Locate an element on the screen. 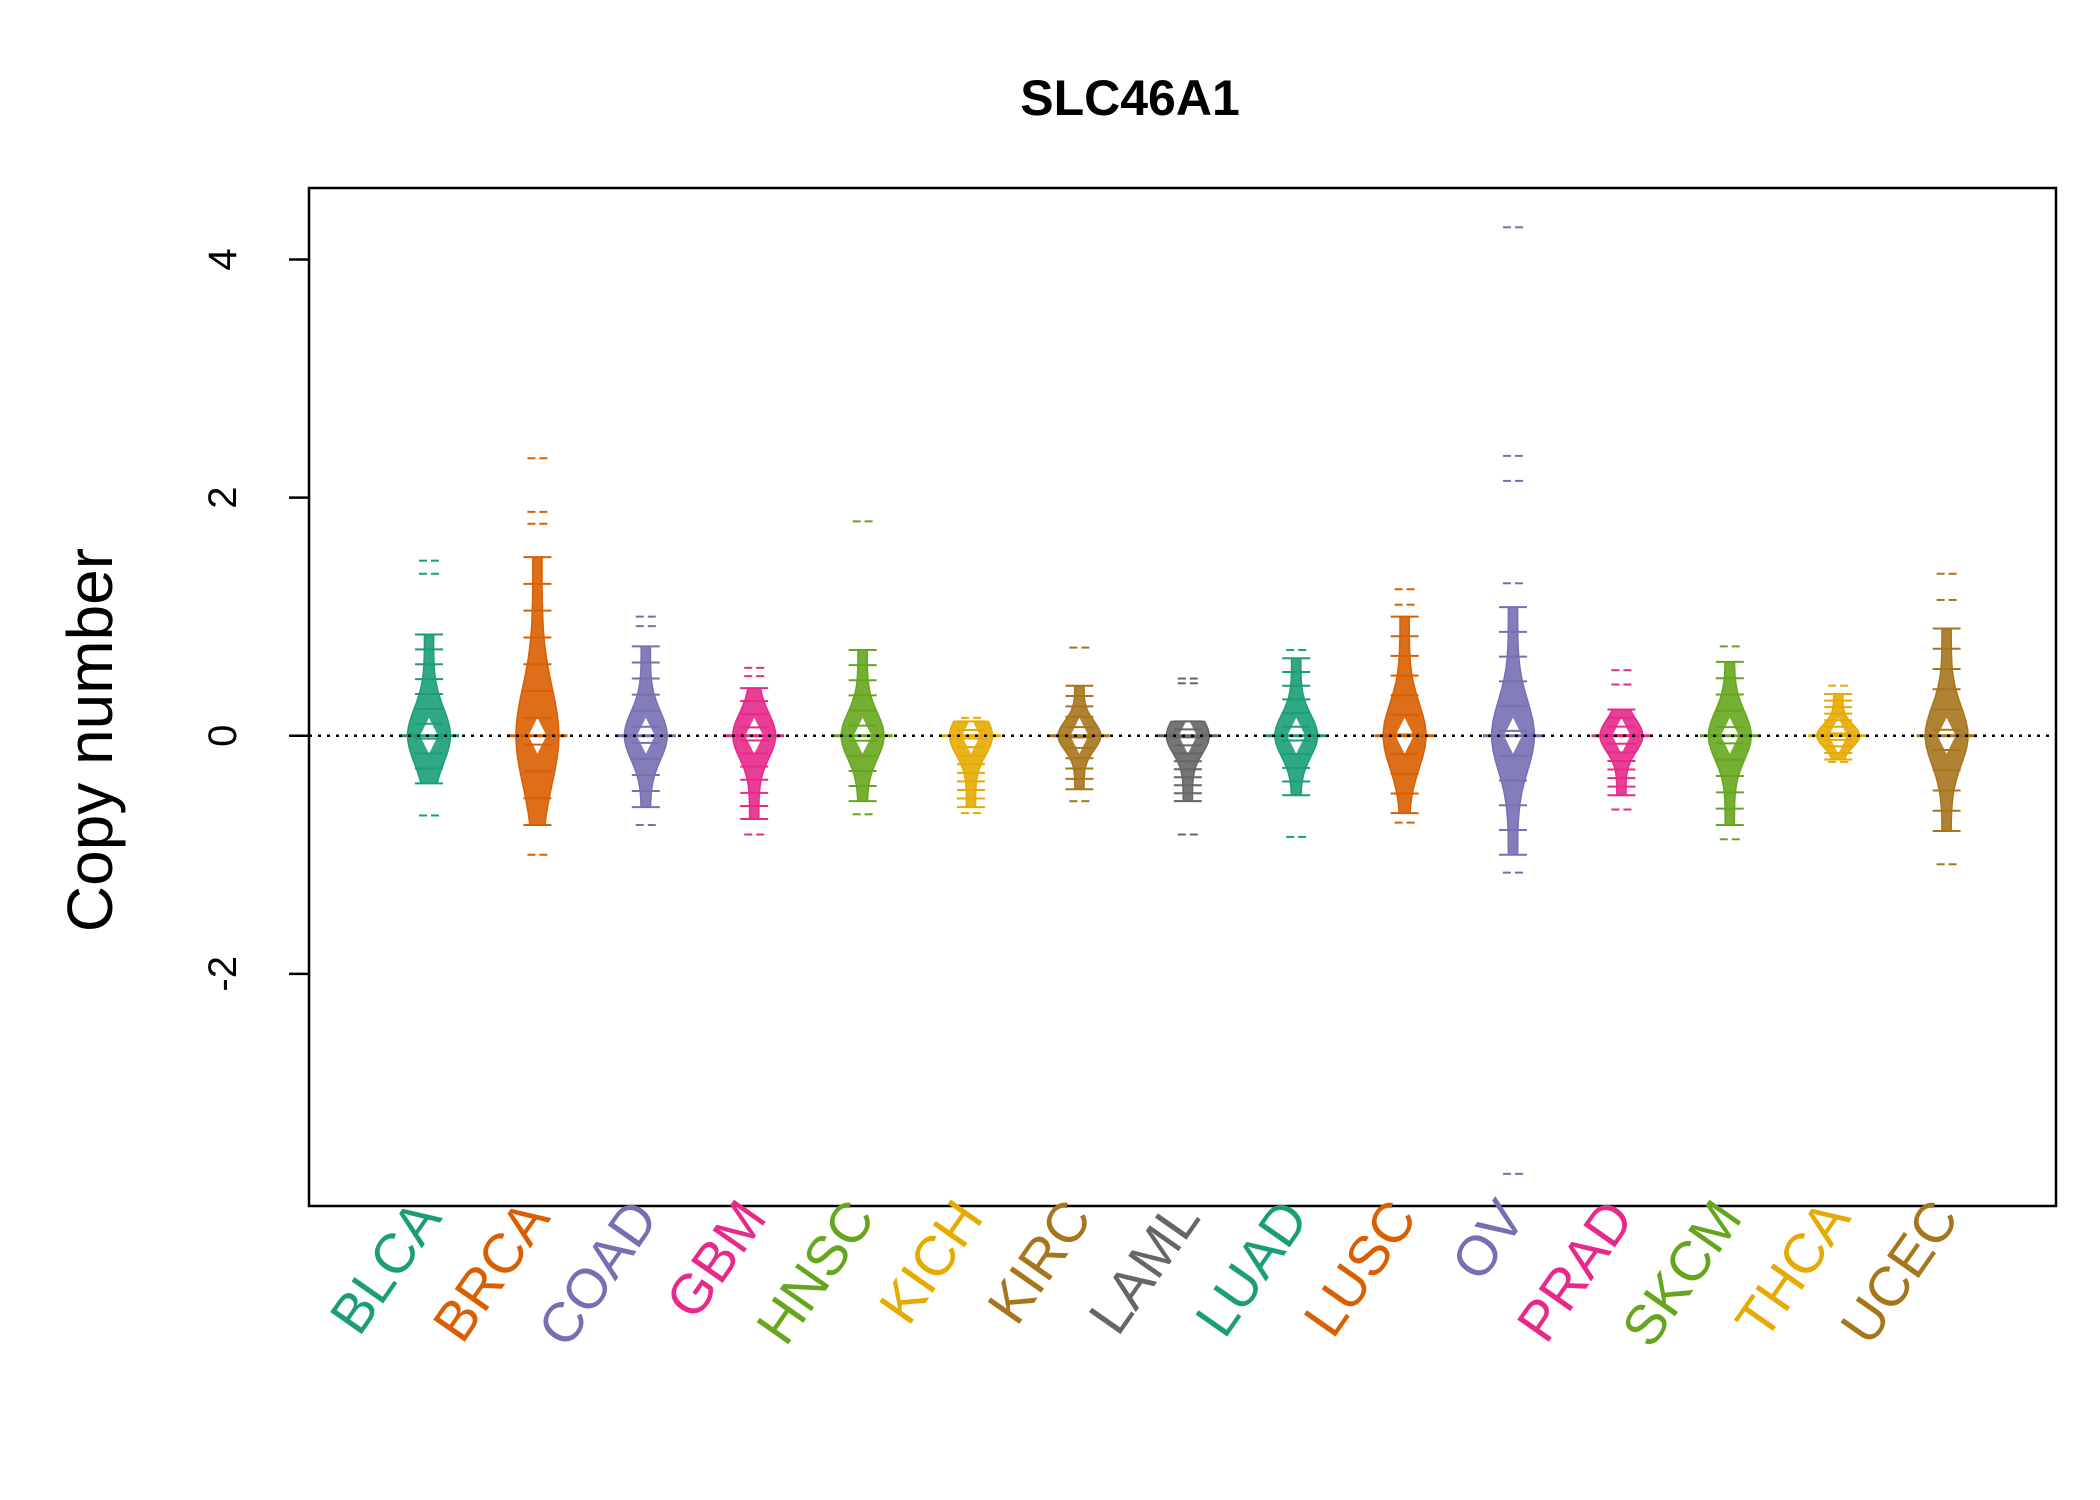  bean-ucec is located at coordinates (1946, 719).